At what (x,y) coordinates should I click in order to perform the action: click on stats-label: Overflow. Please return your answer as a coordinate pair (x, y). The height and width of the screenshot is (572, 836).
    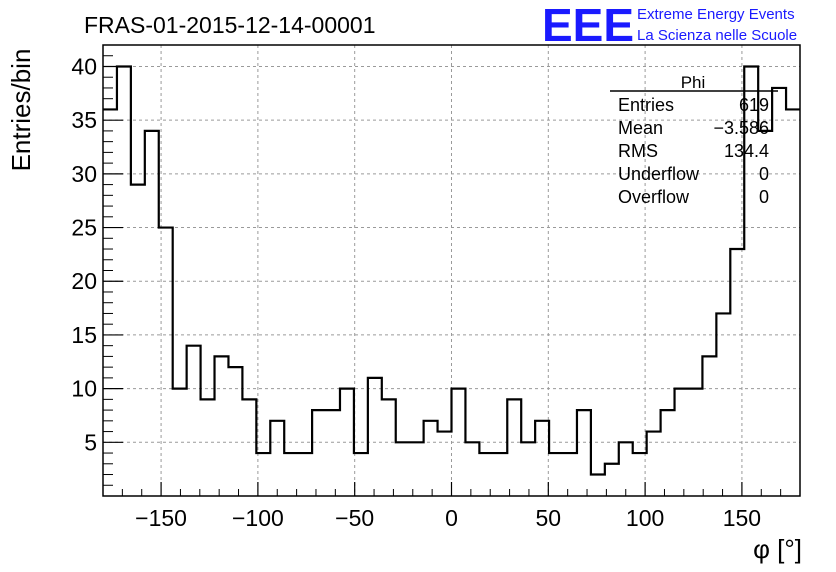
    Looking at the image, I should click on (654, 197).